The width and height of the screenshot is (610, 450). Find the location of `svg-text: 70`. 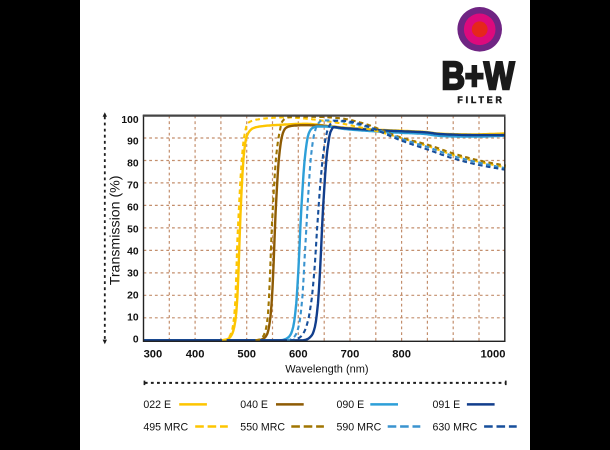

svg-text: 70 is located at coordinates (133, 186).